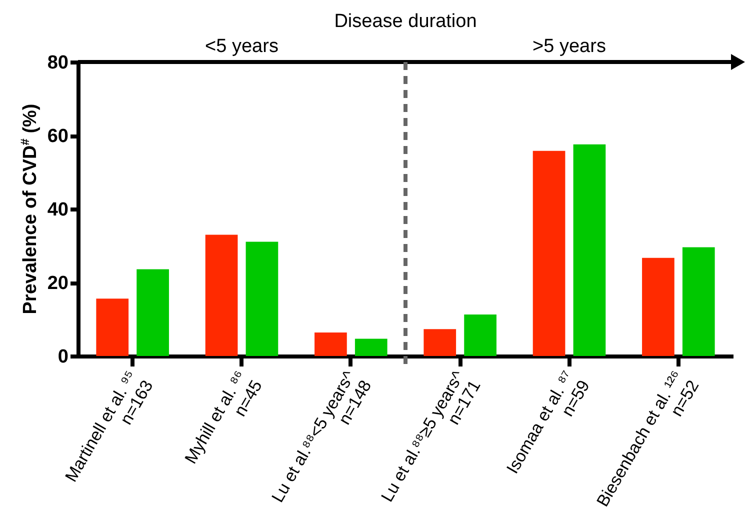 Image resolution: width=746 pixels, height=528 pixels. What do you see at coordinates (57, 136) in the screenshot?
I see `y-tick-label: 60` at bounding box center [57, 136].